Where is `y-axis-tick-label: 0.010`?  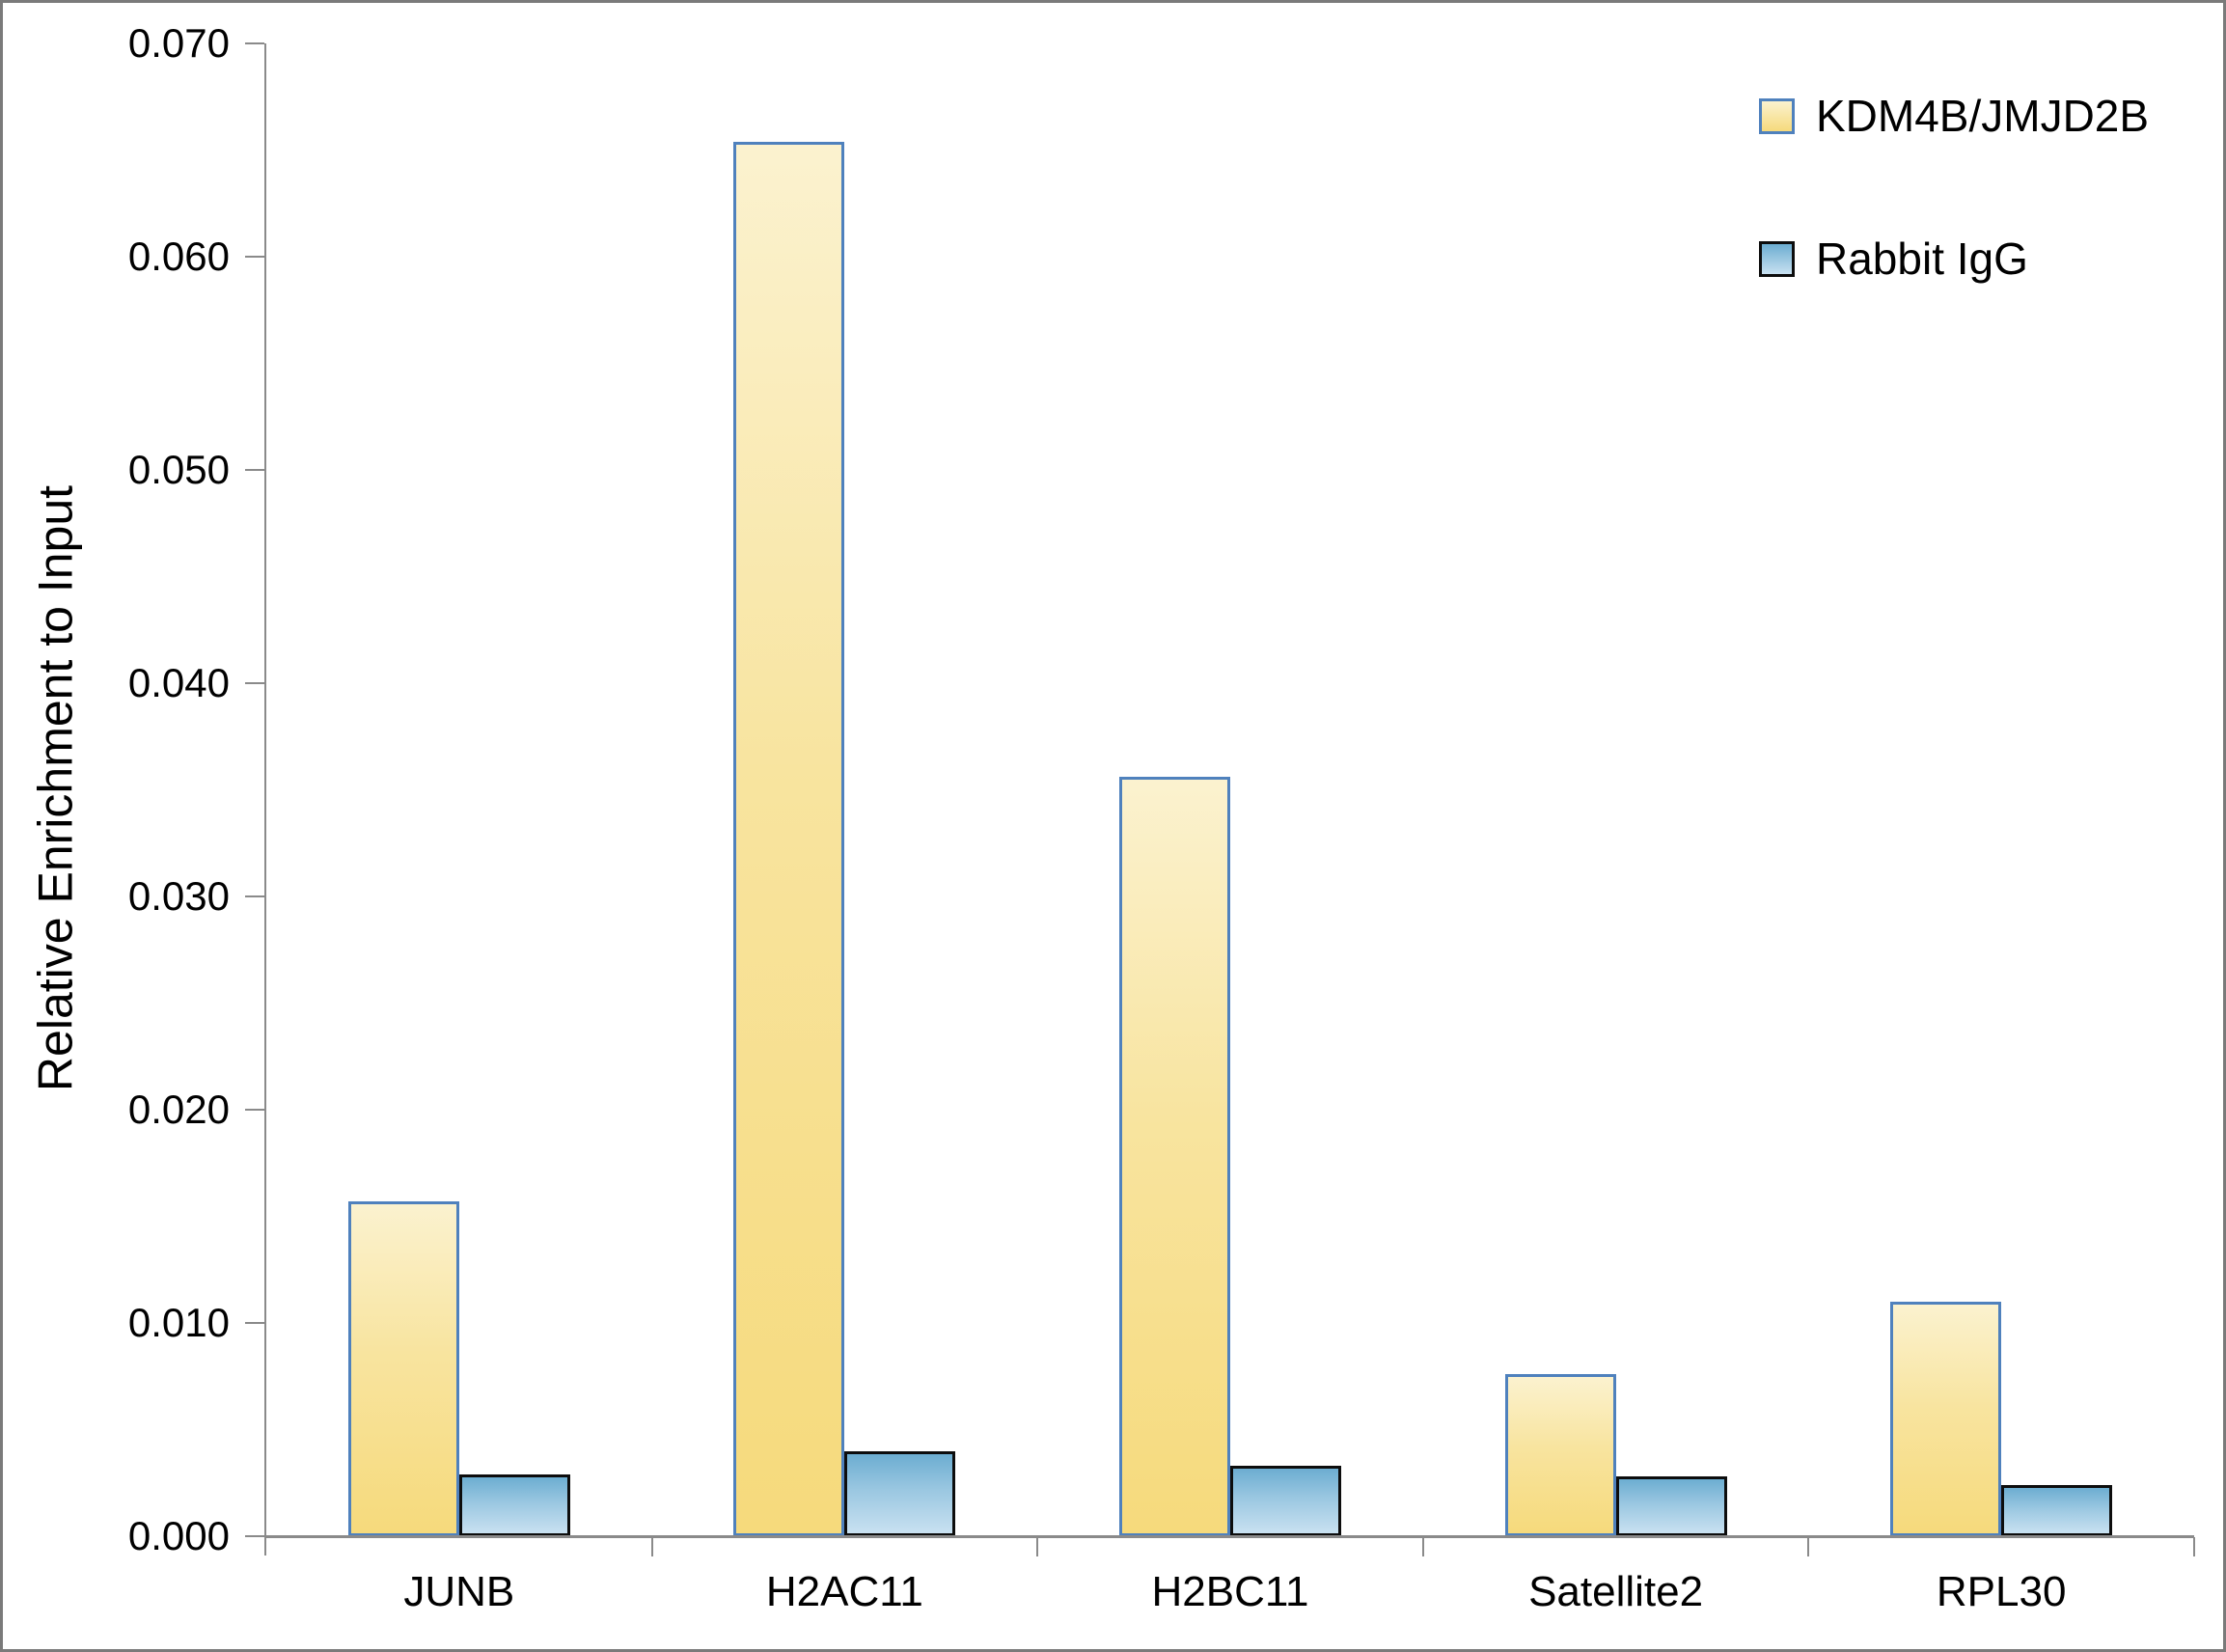 y-axis-tick-label: 0.010 is located at coordinates (178, 1322).